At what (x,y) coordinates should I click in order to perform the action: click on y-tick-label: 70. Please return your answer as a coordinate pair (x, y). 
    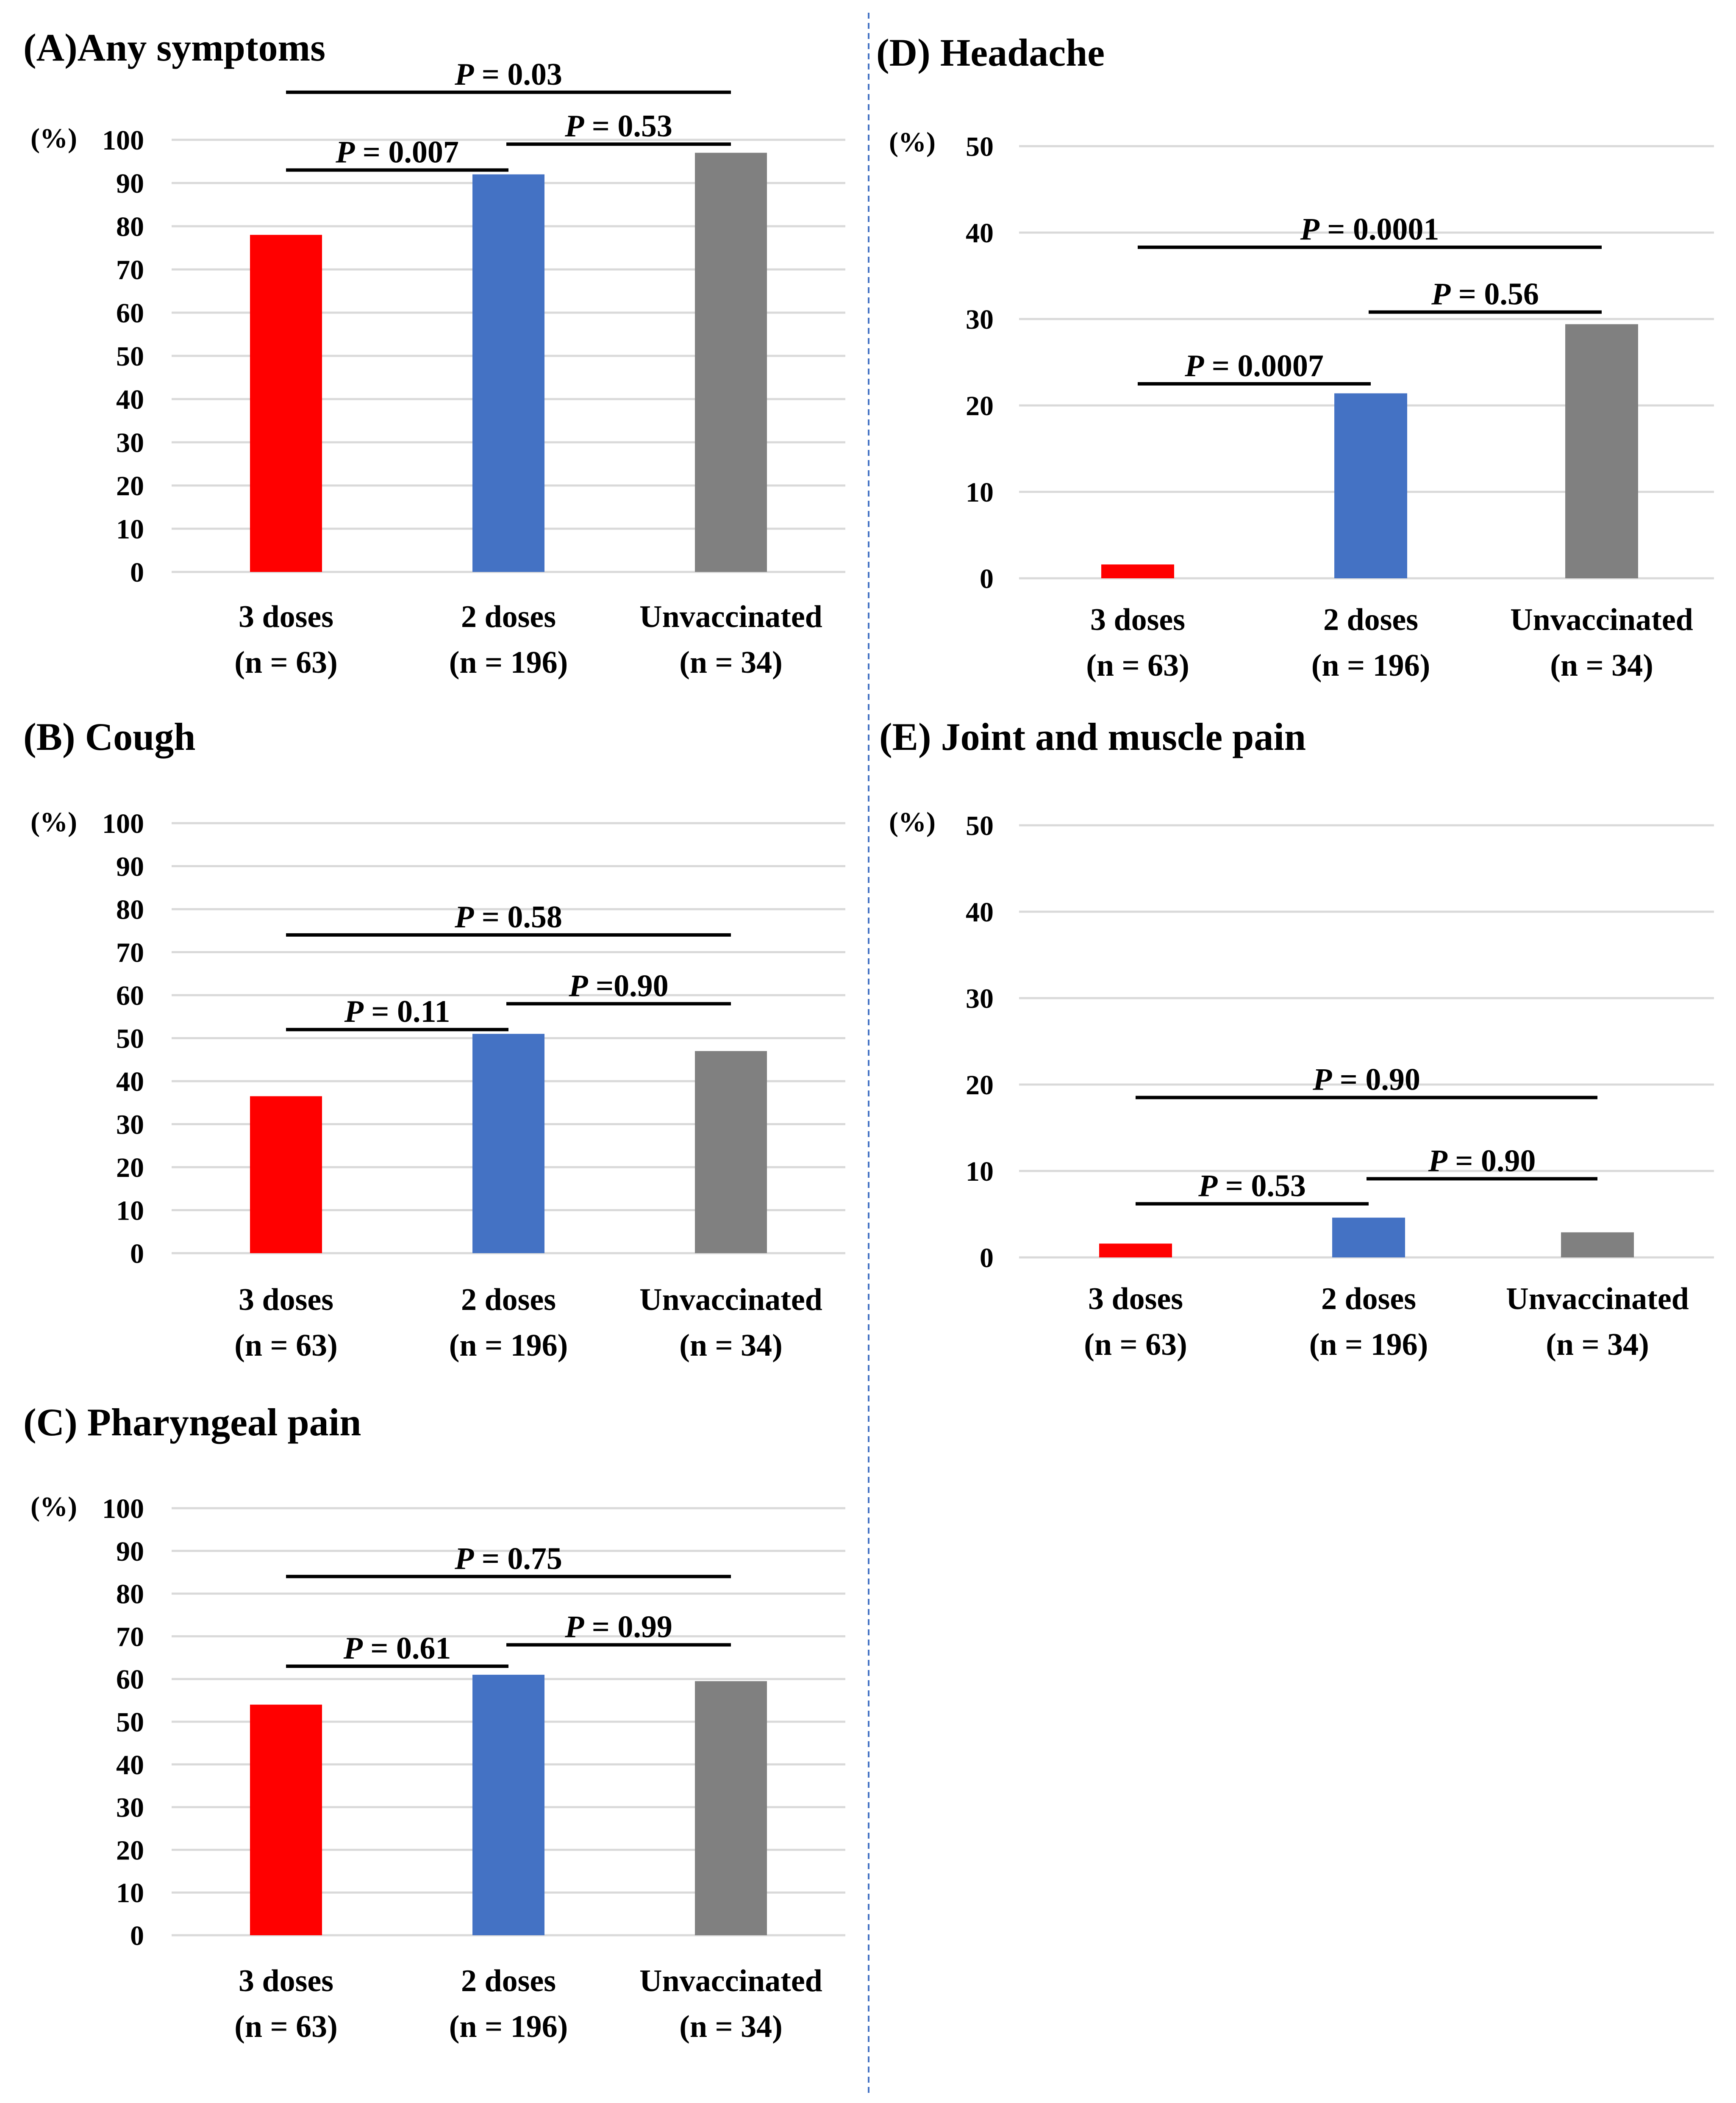
    Looking at the image, I should click on (130, 270).